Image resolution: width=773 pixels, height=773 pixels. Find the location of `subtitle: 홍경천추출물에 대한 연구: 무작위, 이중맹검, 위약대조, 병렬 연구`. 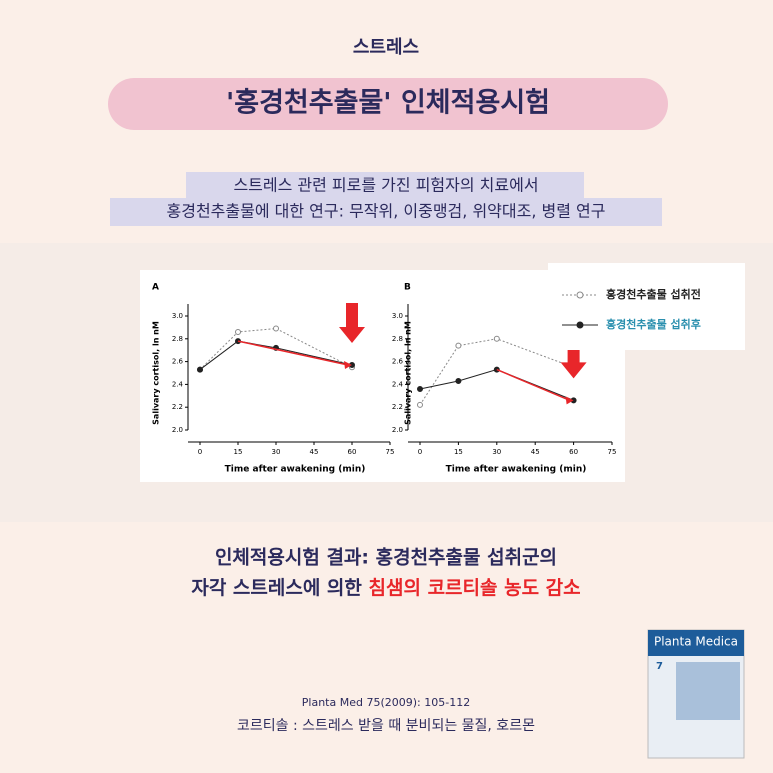

subtitle: 홍경천추출물에 대한 연구: 무작위, 이중맹검, 위약대조, 병렬 연구 is located at coordinates (386, 211).